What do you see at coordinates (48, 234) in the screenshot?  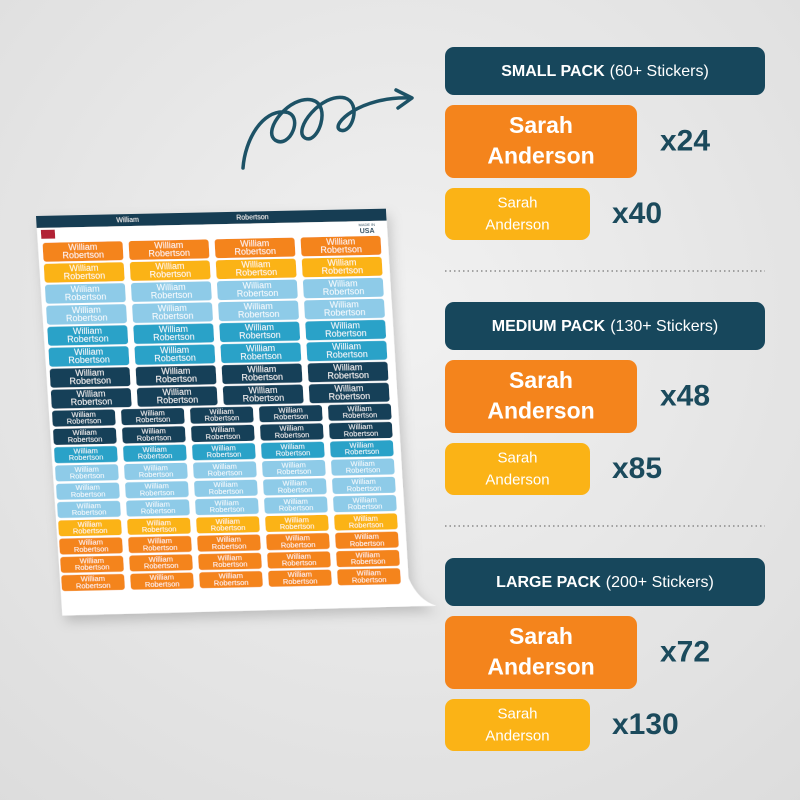 I see `flag` at bounding box center [48, 234].